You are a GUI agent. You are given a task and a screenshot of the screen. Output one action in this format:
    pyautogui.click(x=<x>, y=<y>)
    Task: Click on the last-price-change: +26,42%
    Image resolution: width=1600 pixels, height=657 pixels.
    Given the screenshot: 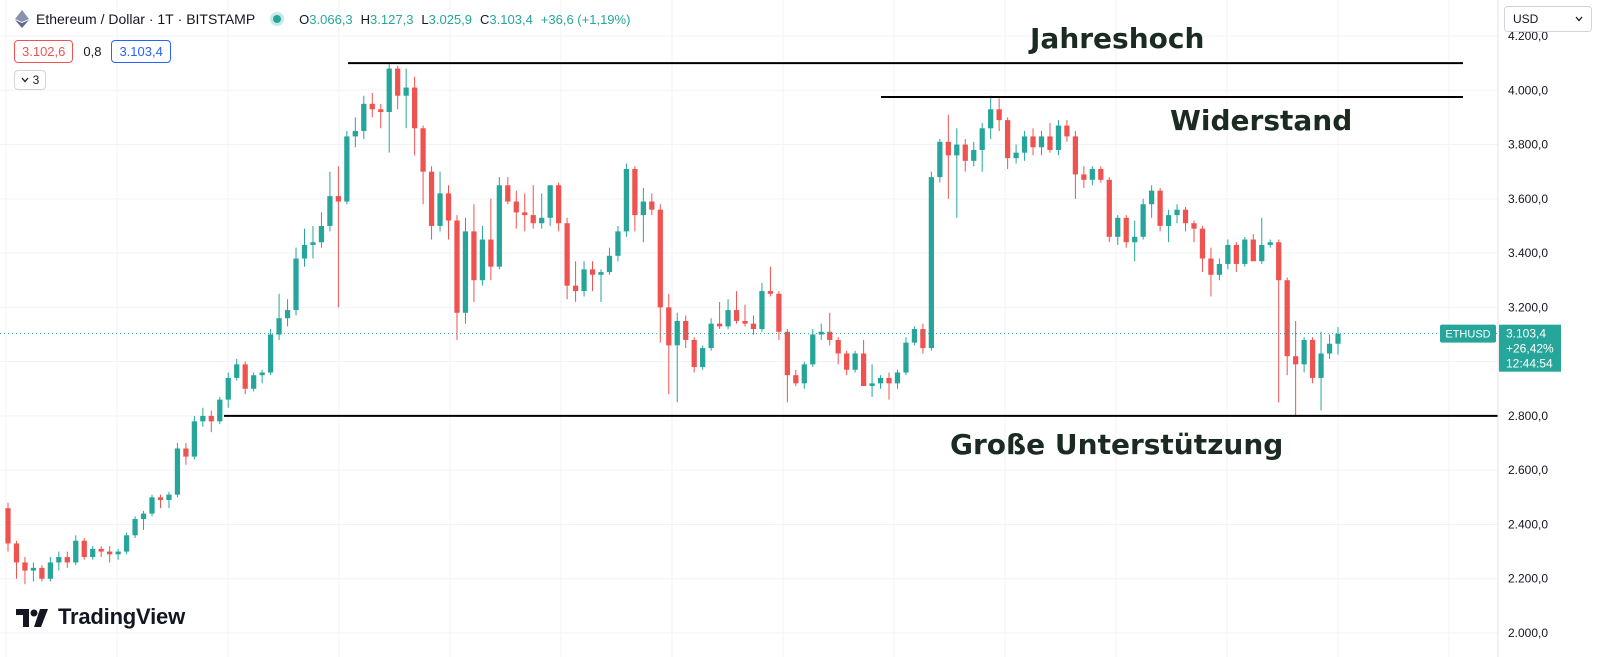 What is the action you would take?
    pyautogui.click(x=1530, y=349)
    